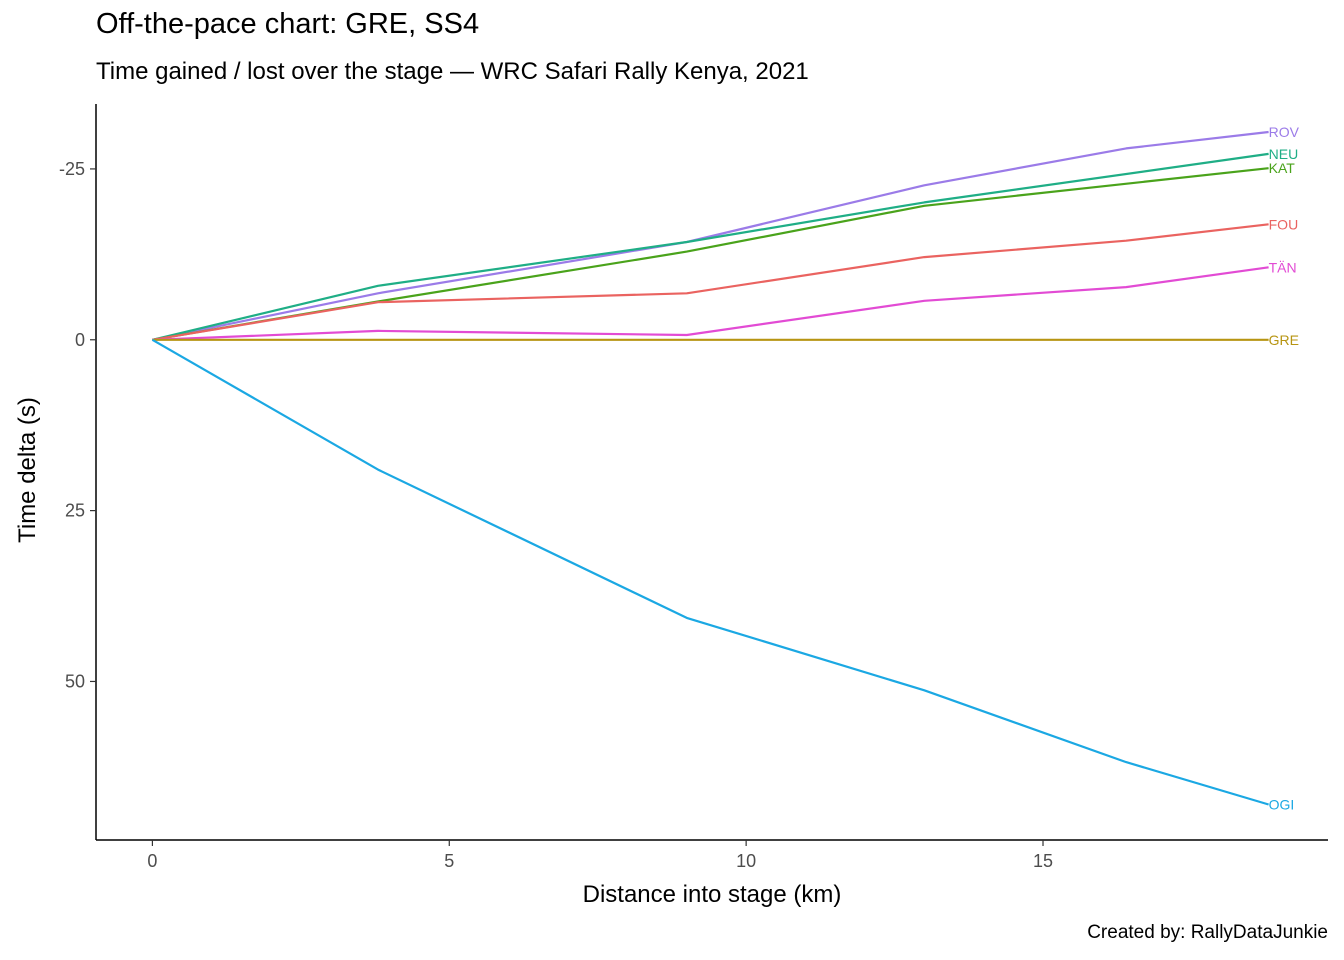 The width and height of the screenshot is (1344, 960). I want to click on y-axis-title: Time delta (s), so click(27, 470).